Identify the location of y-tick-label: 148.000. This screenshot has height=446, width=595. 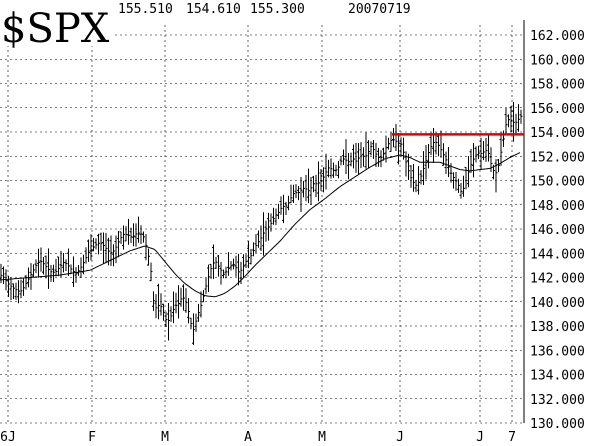
(557, 206).